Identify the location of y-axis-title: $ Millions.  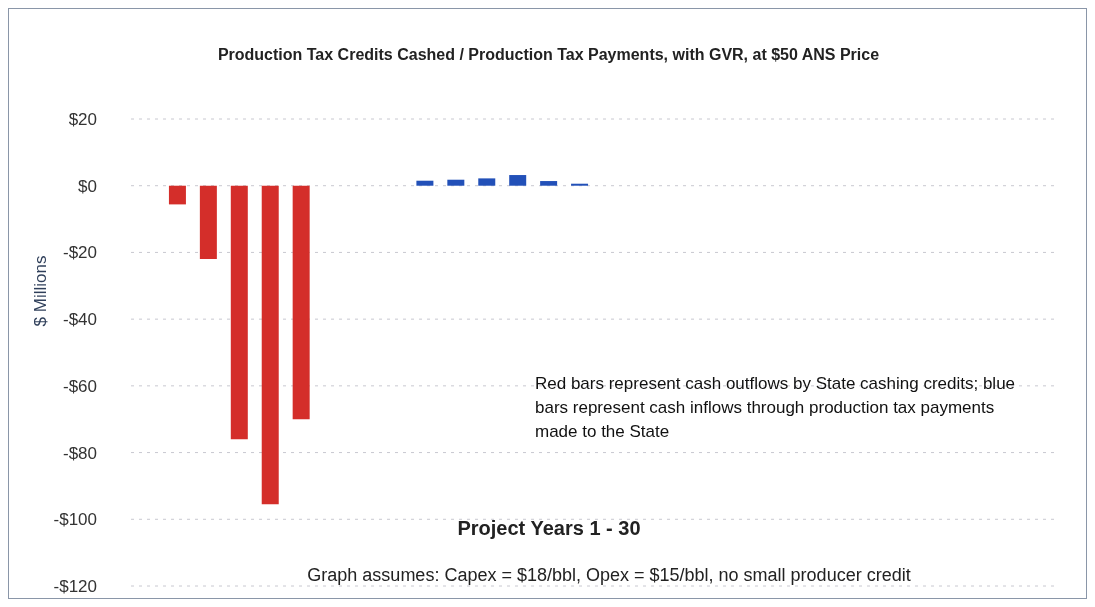
(41, 291).